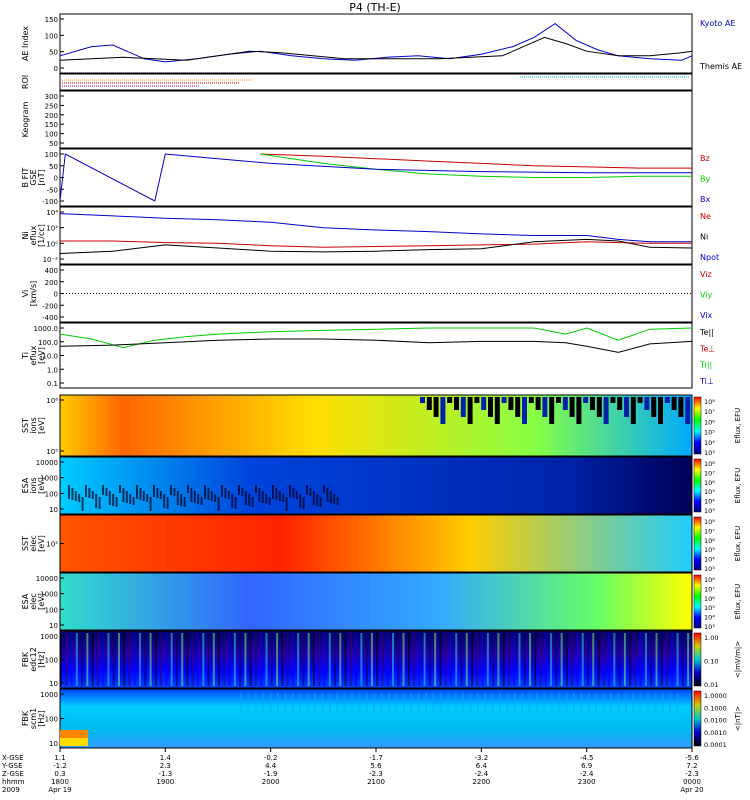 Image resolution: width=750 pixels, height=800 pixels. Describe the element at coordinates (587, 758) in the screenshot. I see `xaxis-column-value: -4.5` at that location.